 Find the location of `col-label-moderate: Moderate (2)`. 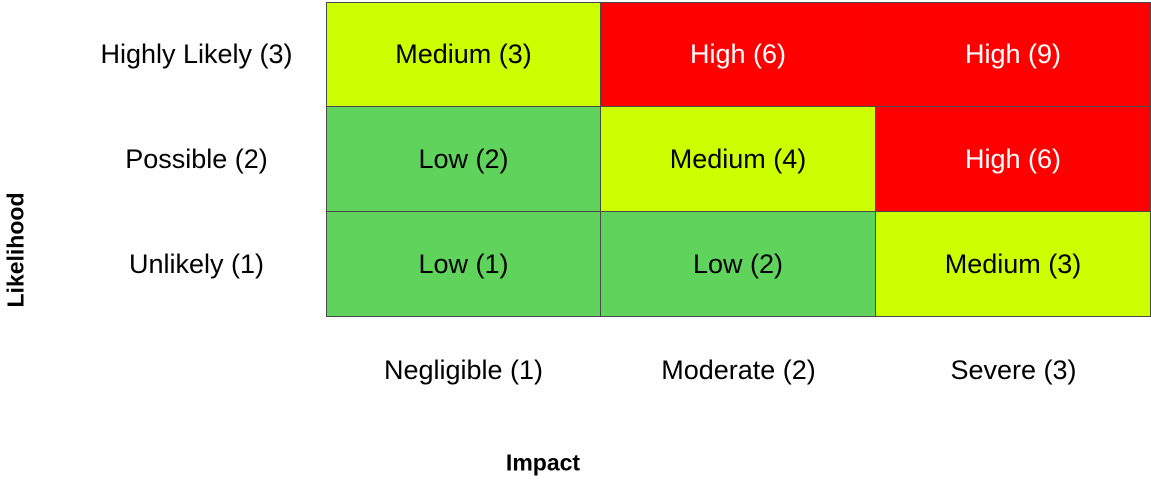

col-label-moderate: Moderate (2) is located at coordinates (738, 369).